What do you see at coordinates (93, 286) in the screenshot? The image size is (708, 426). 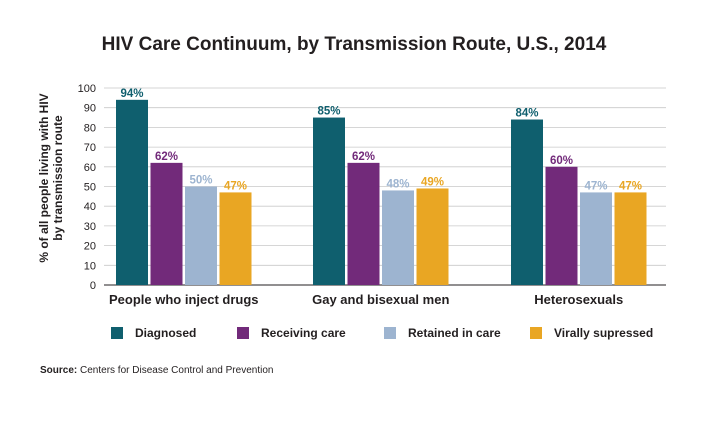 I see `y-tick-label: 0` at bounding box center [93, 286].